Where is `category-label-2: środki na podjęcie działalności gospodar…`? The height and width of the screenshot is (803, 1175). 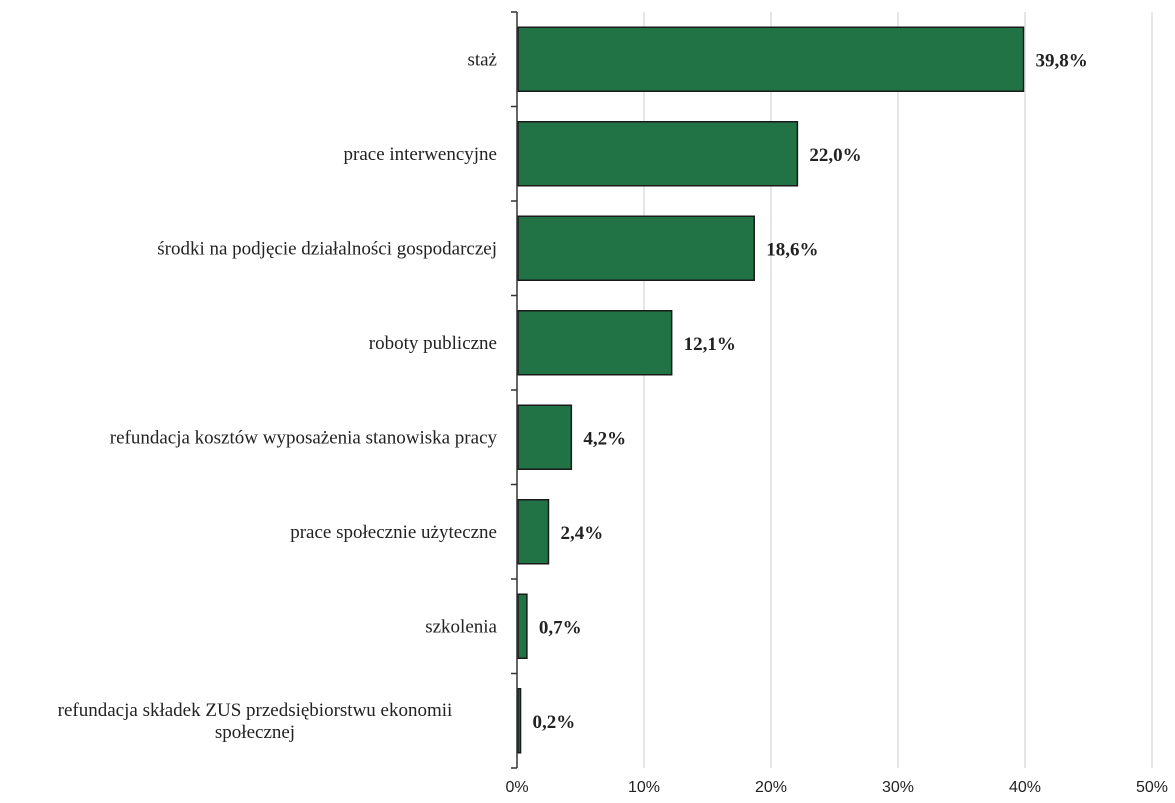 category-label-2: środki na podjęcie działalności gospodar… is located at coordinates (327, 248).